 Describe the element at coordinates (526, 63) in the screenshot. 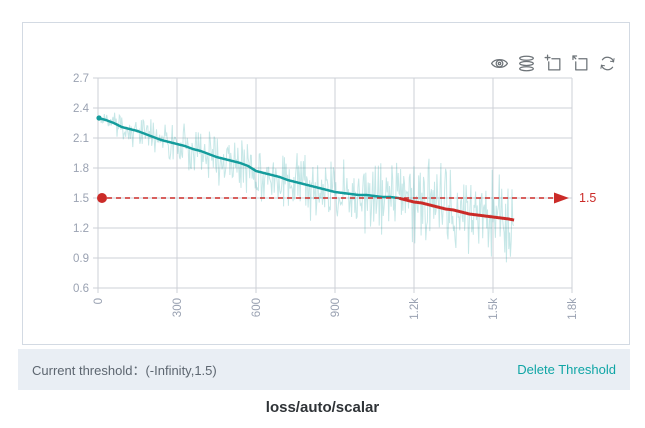

I see `runs-stack-icon` at that location.